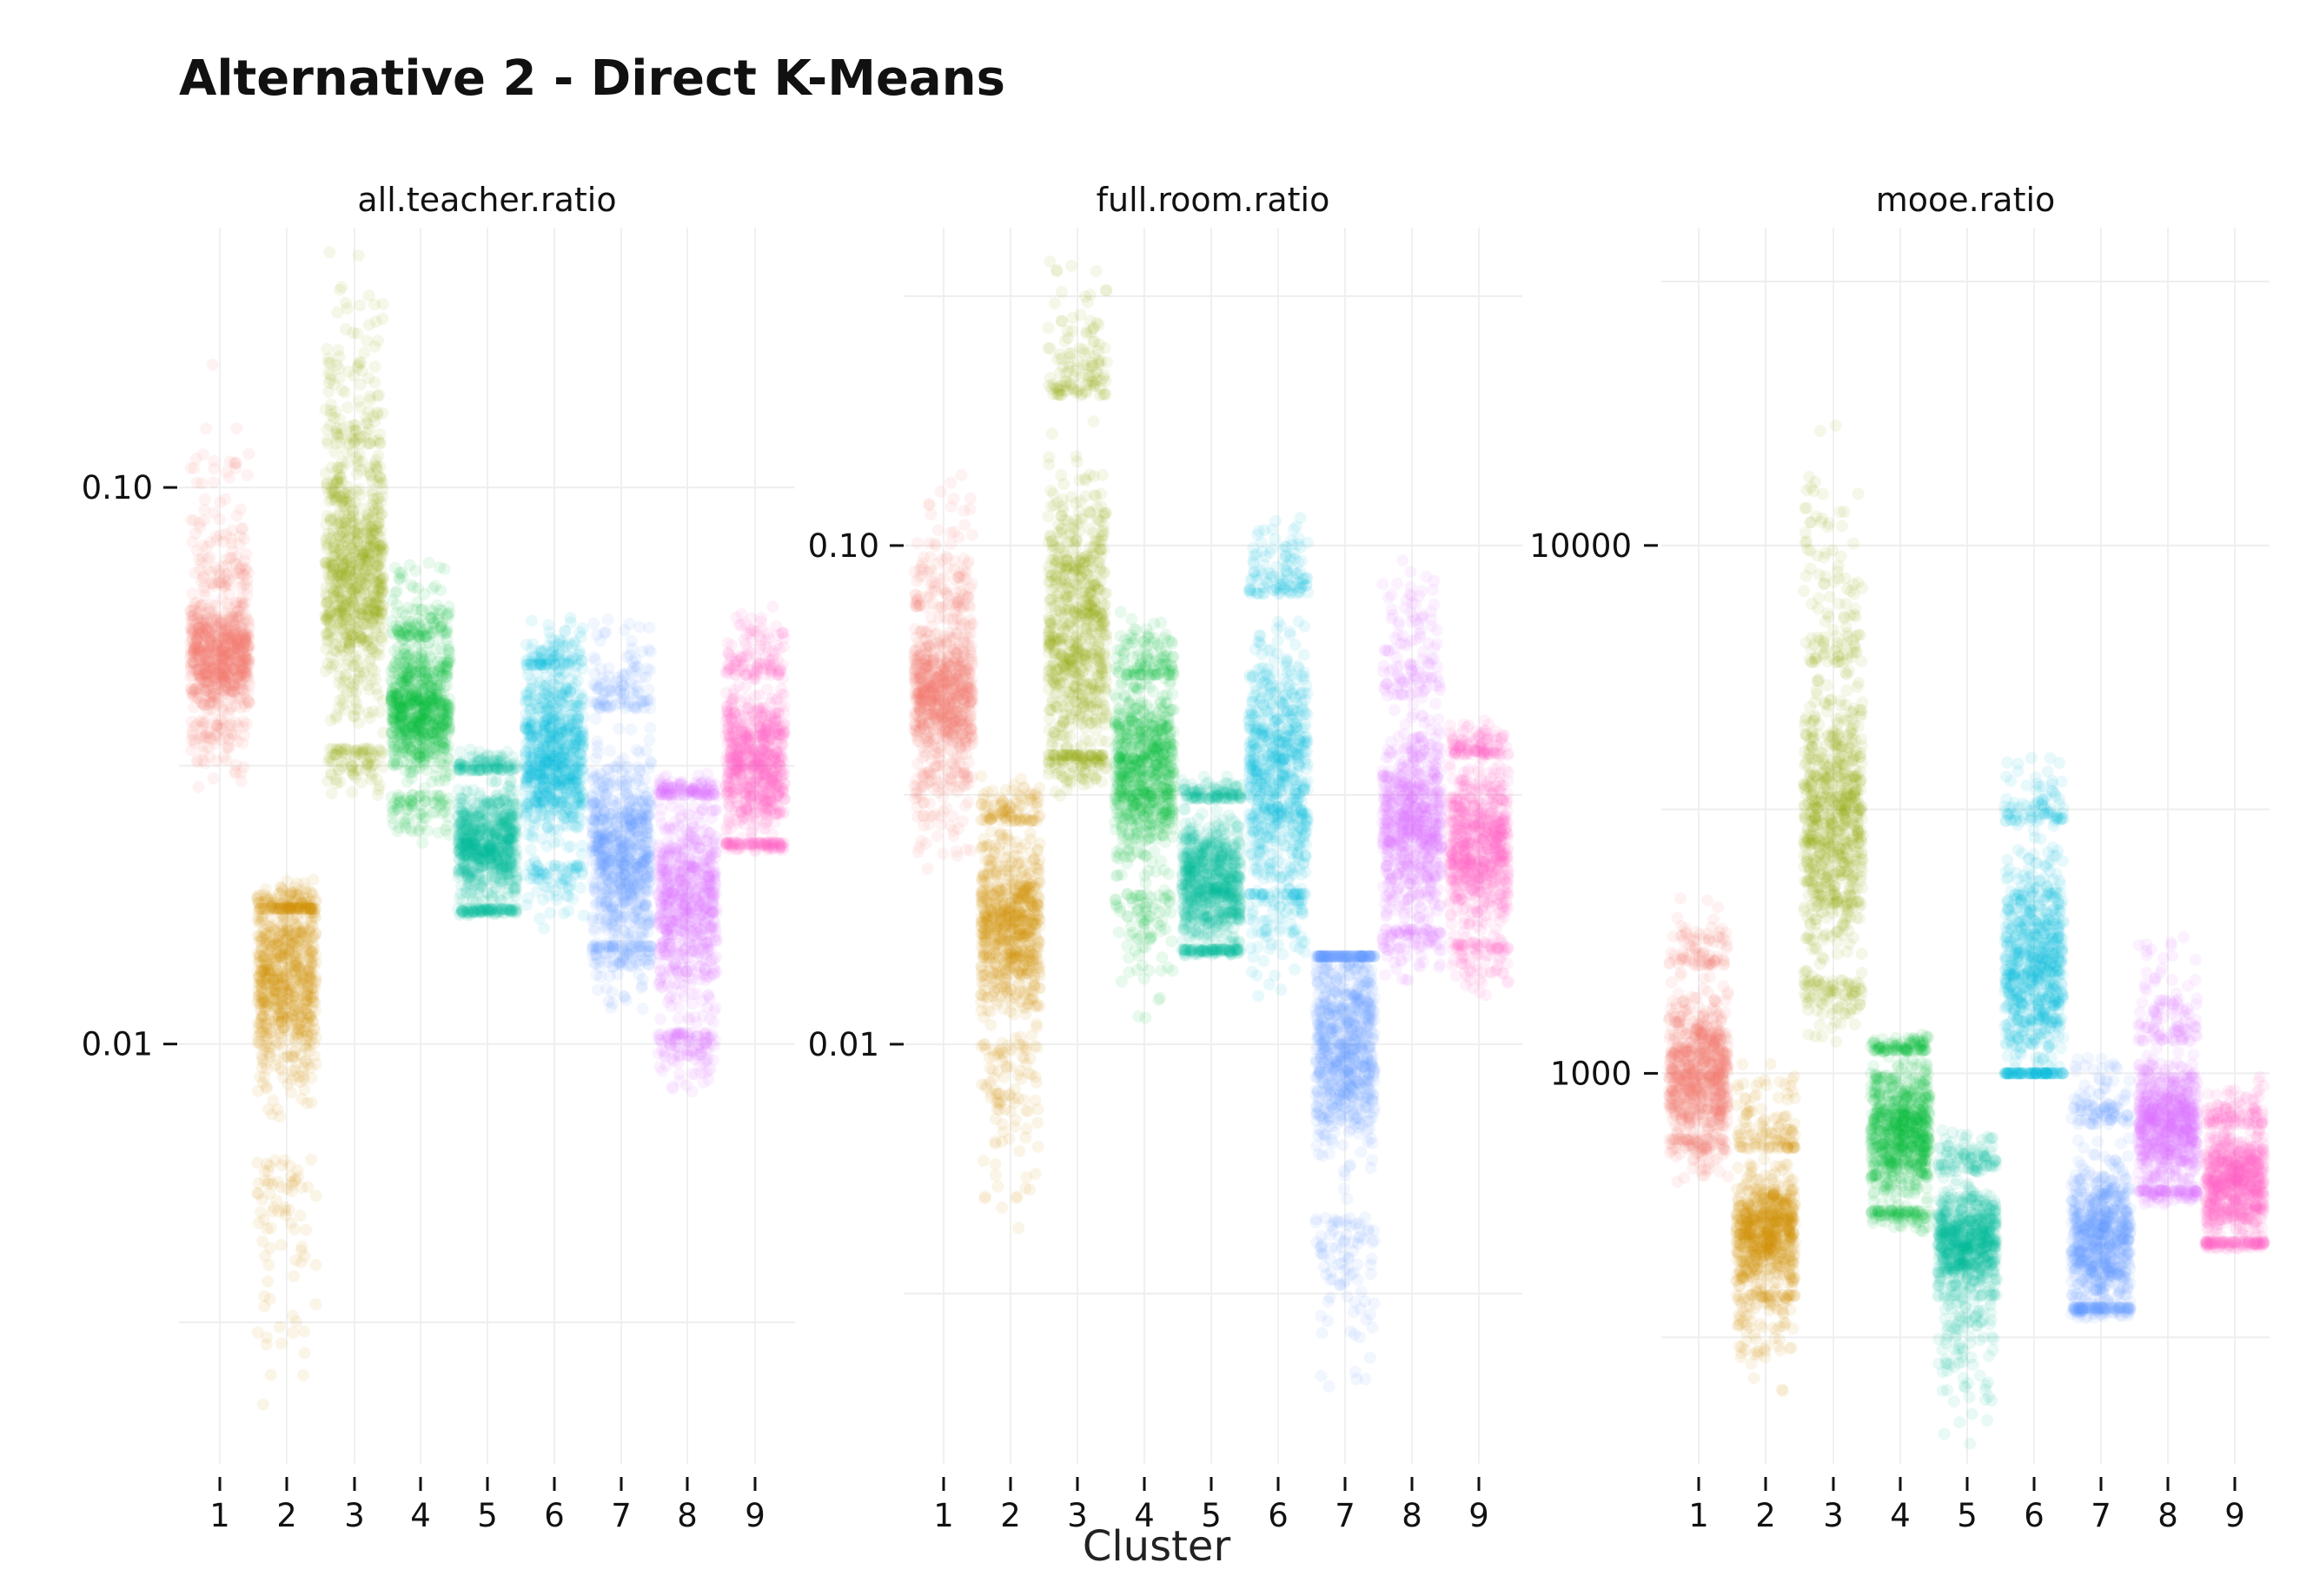  What do you see at coordinates (487, 833) in the screenshot?
I see `cluster-5-points` at bounding box center [487, 833].